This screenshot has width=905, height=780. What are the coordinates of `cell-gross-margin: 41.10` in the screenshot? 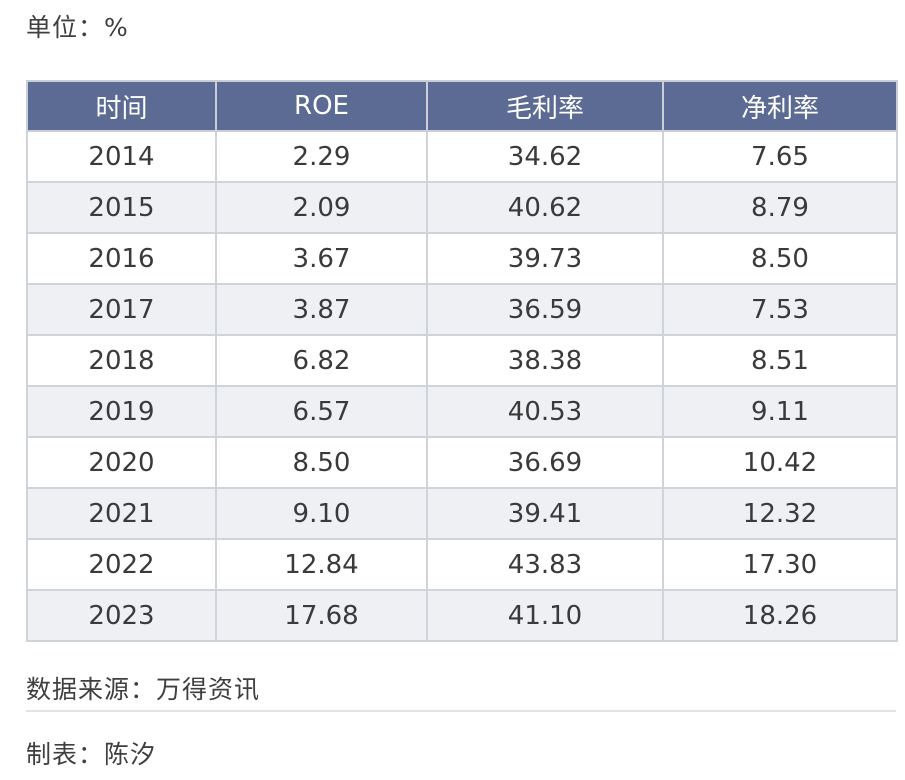 It's located at (545, 615).